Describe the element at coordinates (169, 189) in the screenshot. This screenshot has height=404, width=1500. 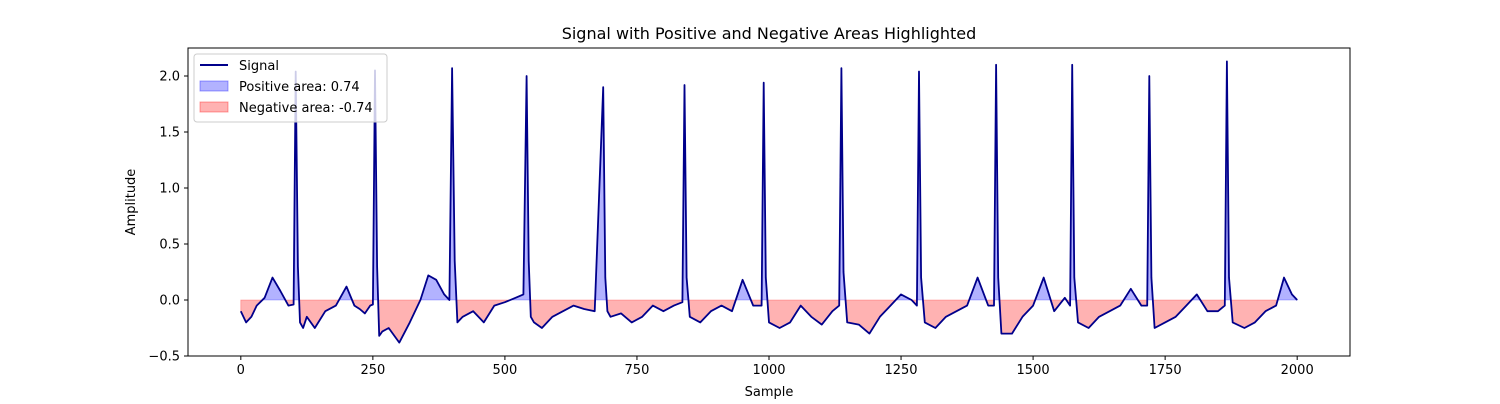
I see `y-tick-label-3: 1.0` at that location.